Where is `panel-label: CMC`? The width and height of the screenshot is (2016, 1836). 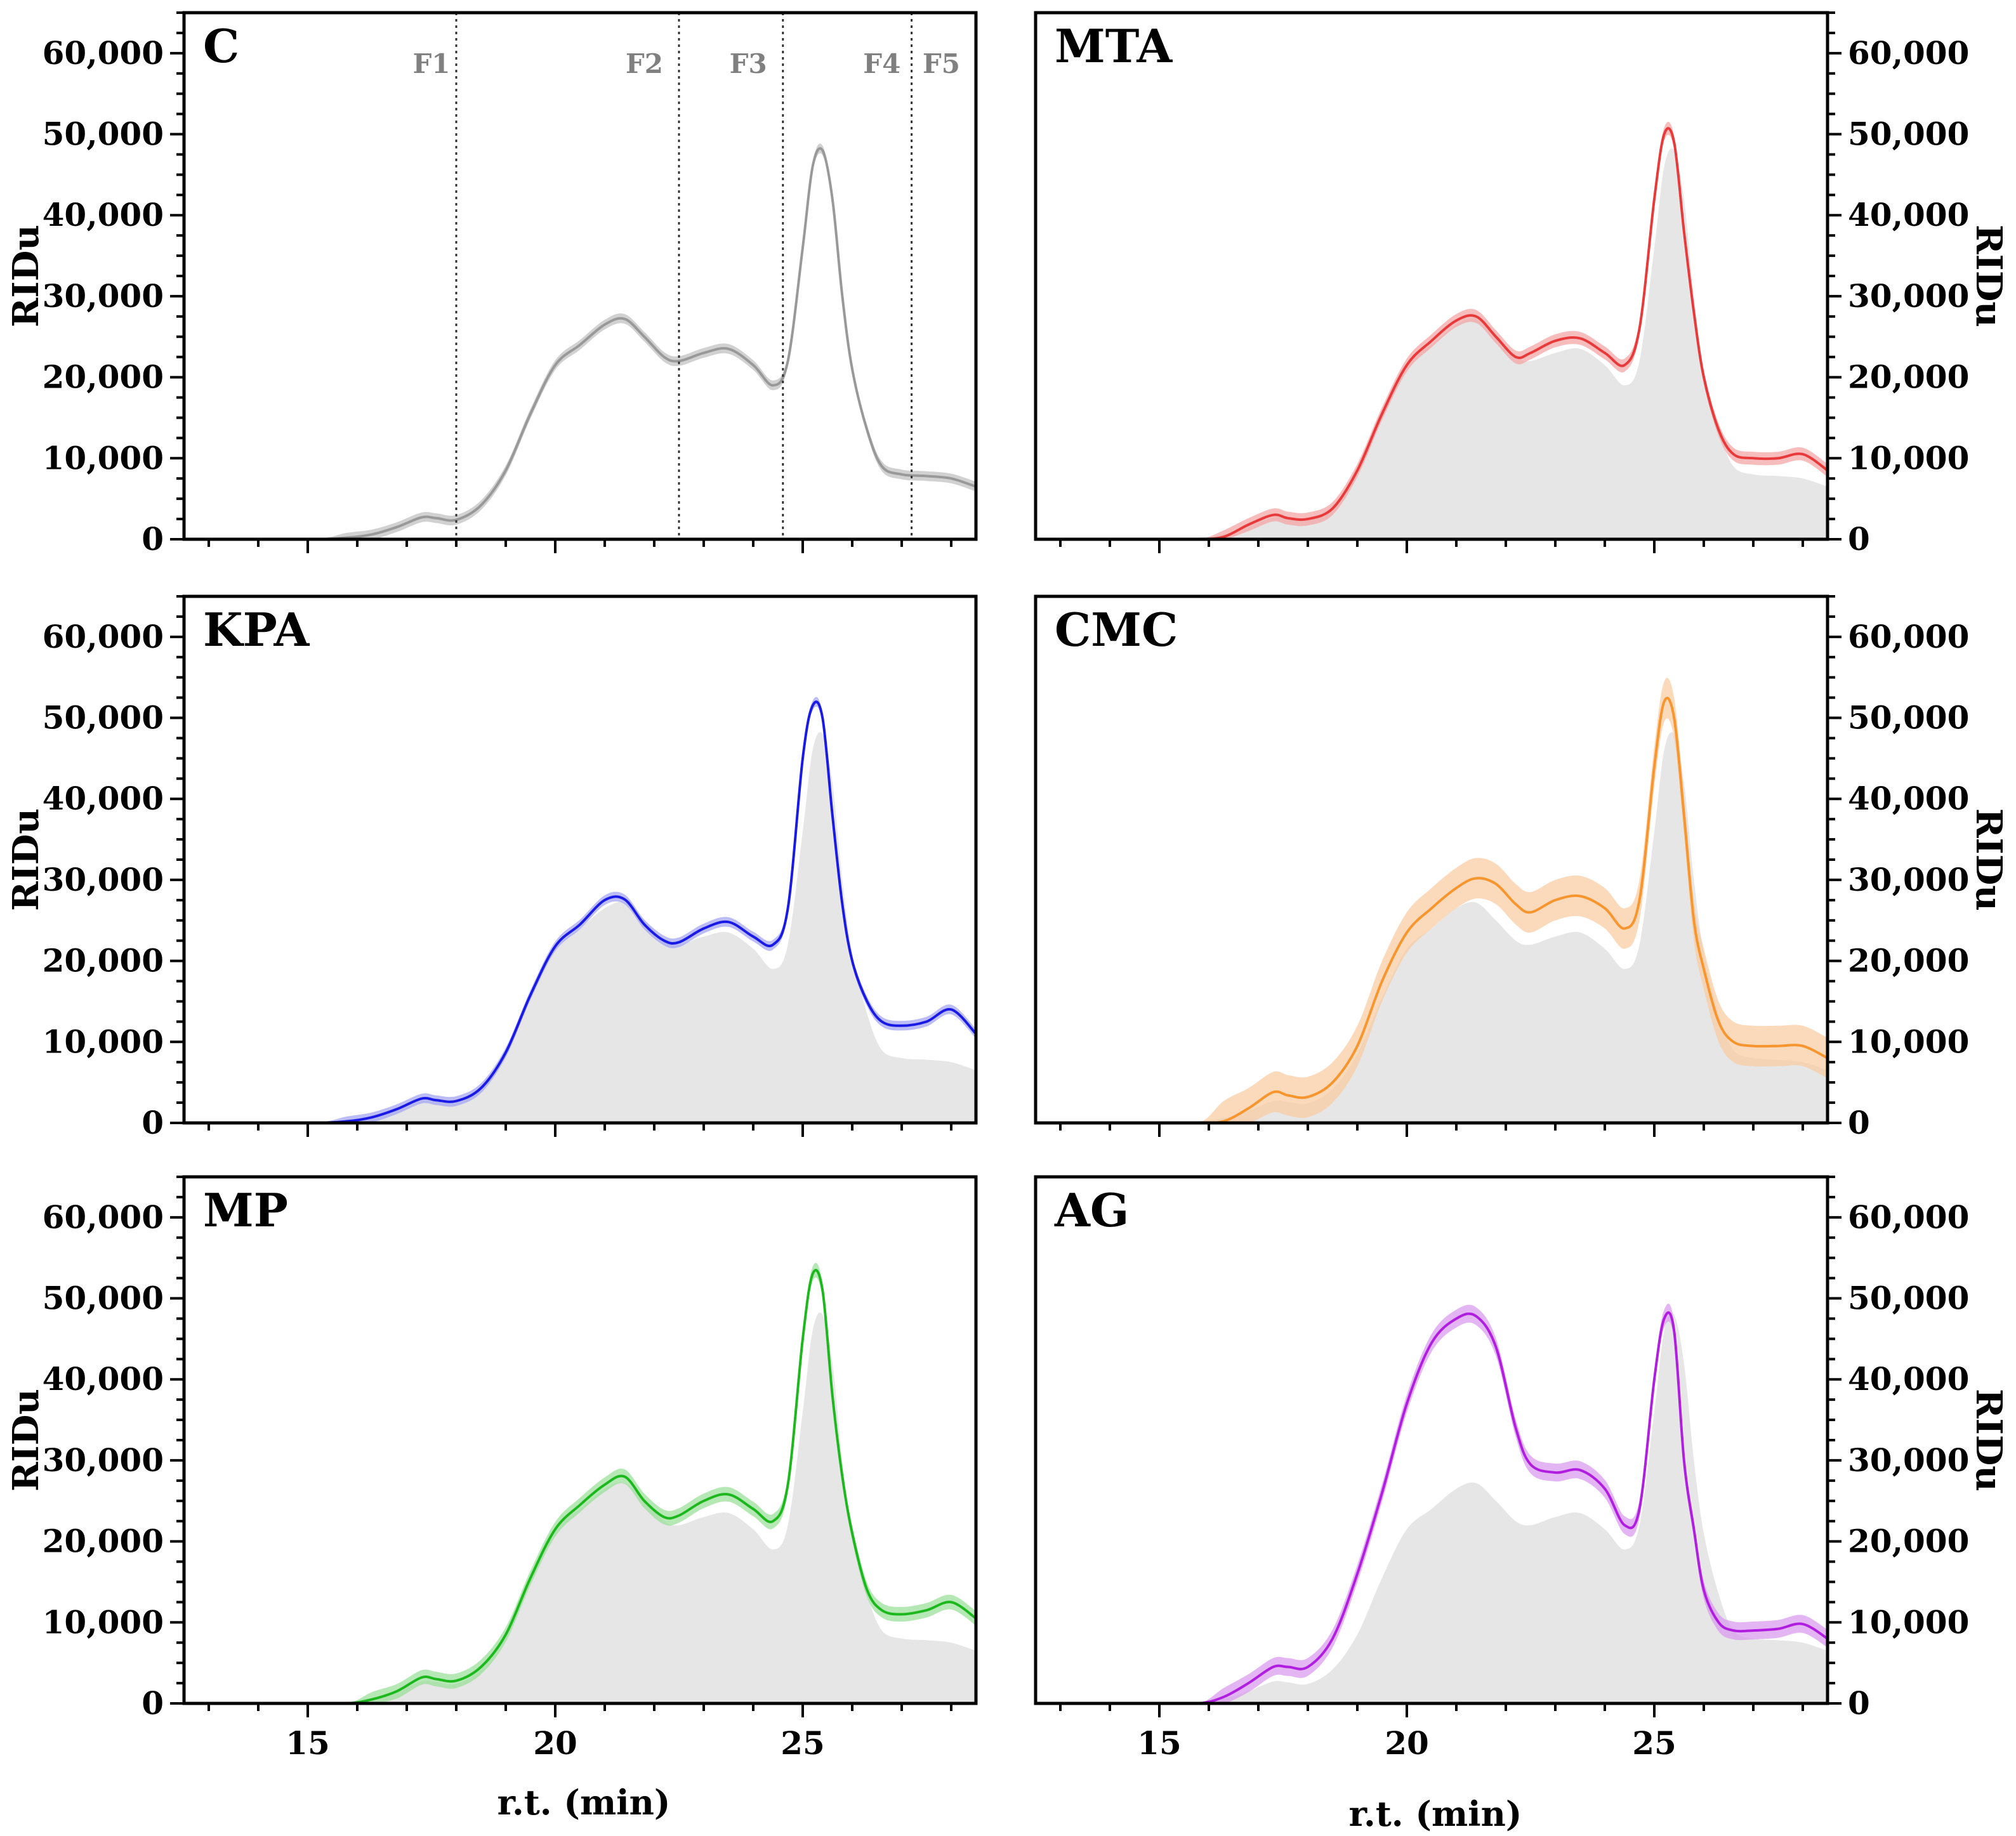
panel-label: CMC is located at coordinates (1116, 630).